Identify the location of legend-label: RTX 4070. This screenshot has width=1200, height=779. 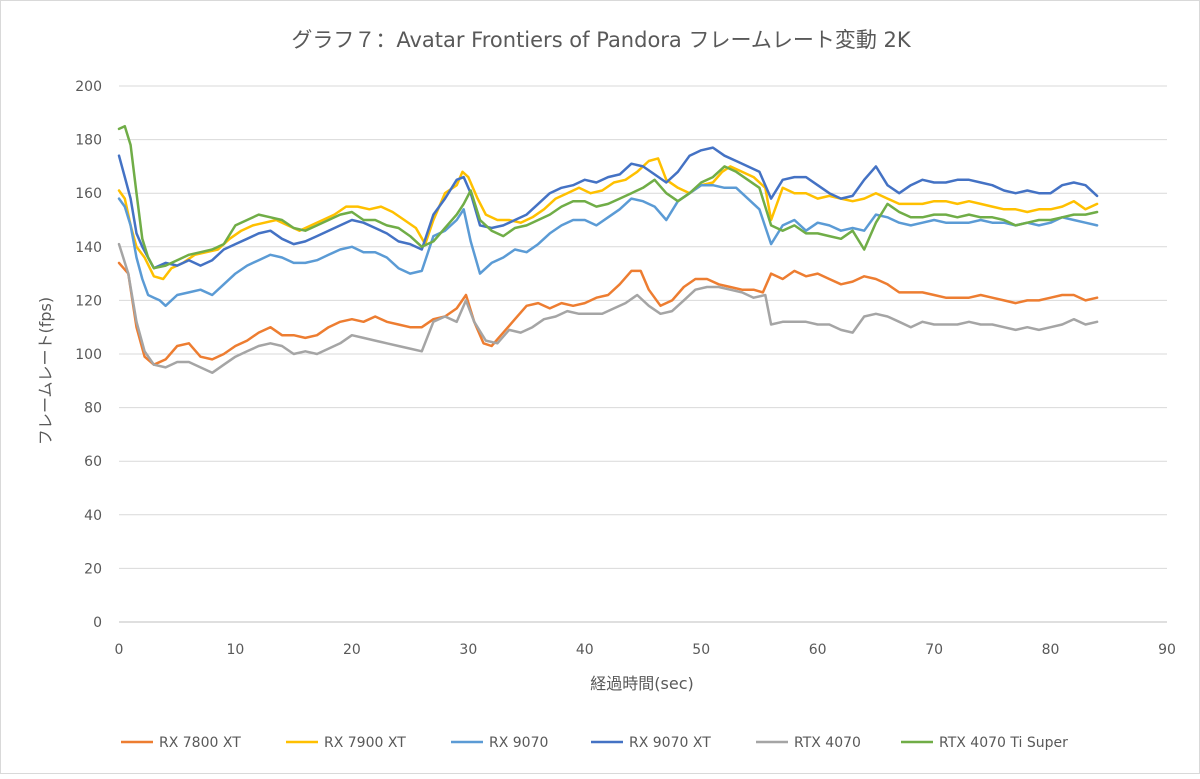
(827, 743).